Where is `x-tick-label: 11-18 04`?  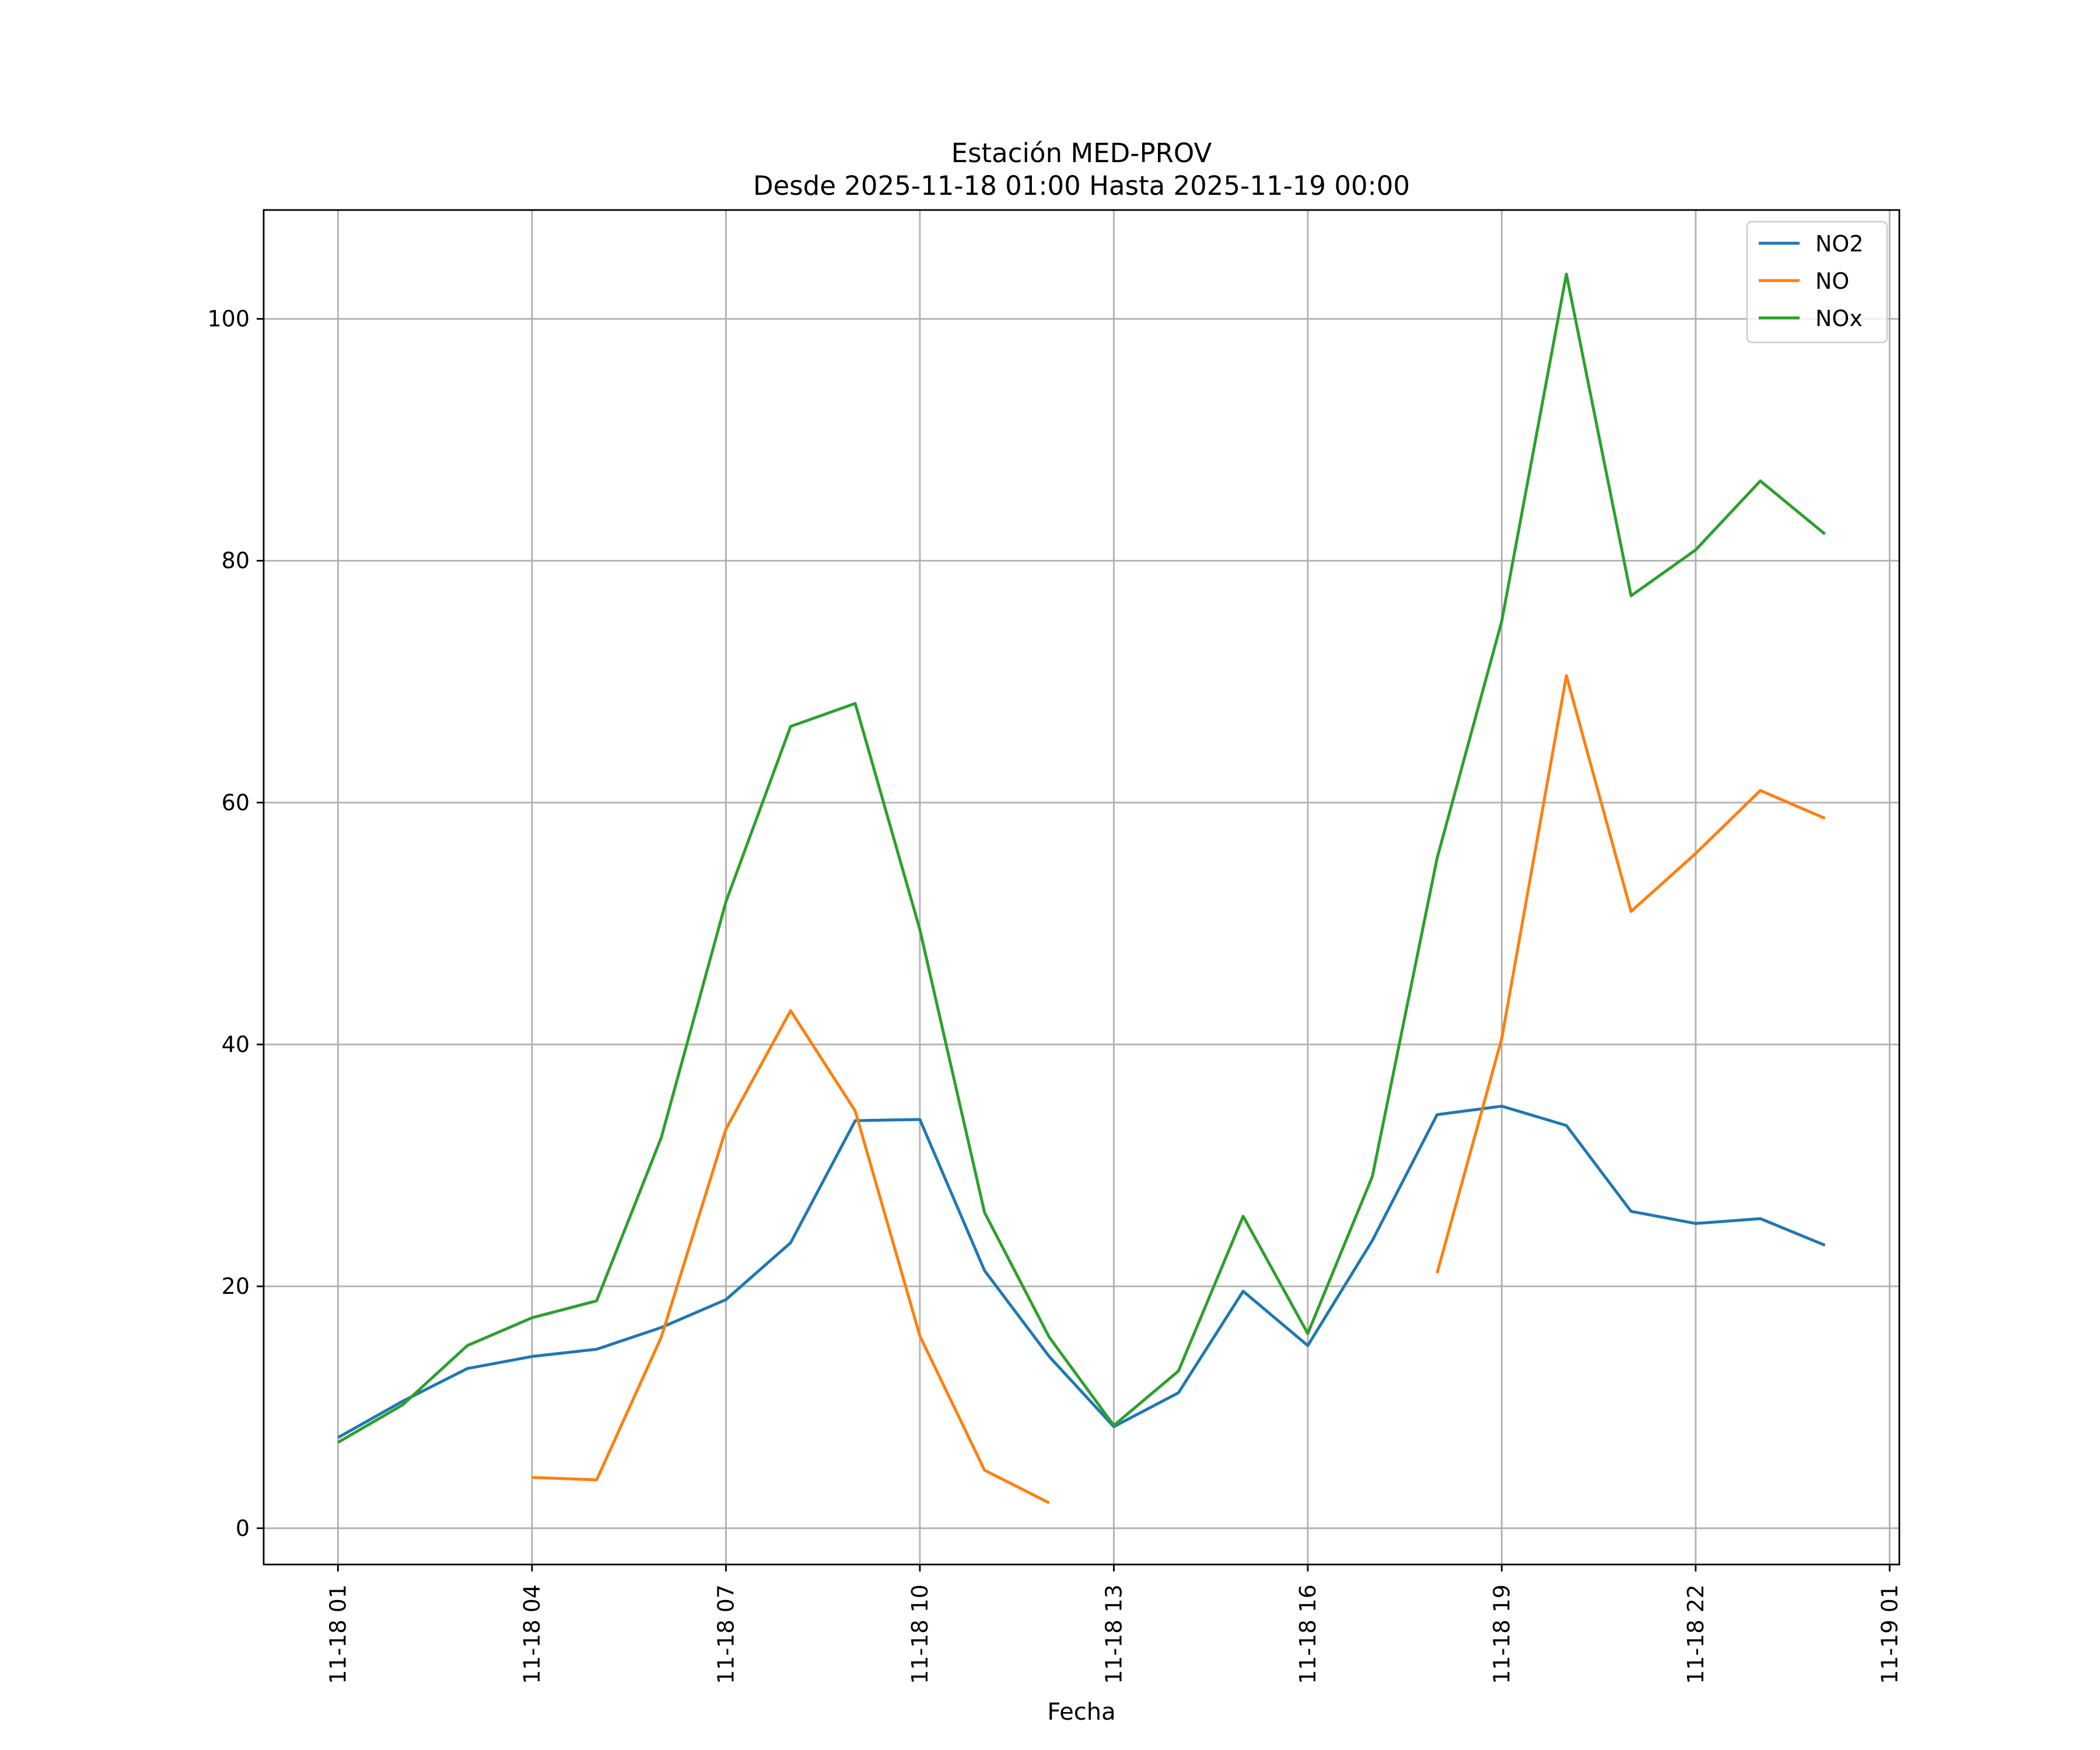 x-tick-label: 11-18 04 is located at coordinates (532, 1634).